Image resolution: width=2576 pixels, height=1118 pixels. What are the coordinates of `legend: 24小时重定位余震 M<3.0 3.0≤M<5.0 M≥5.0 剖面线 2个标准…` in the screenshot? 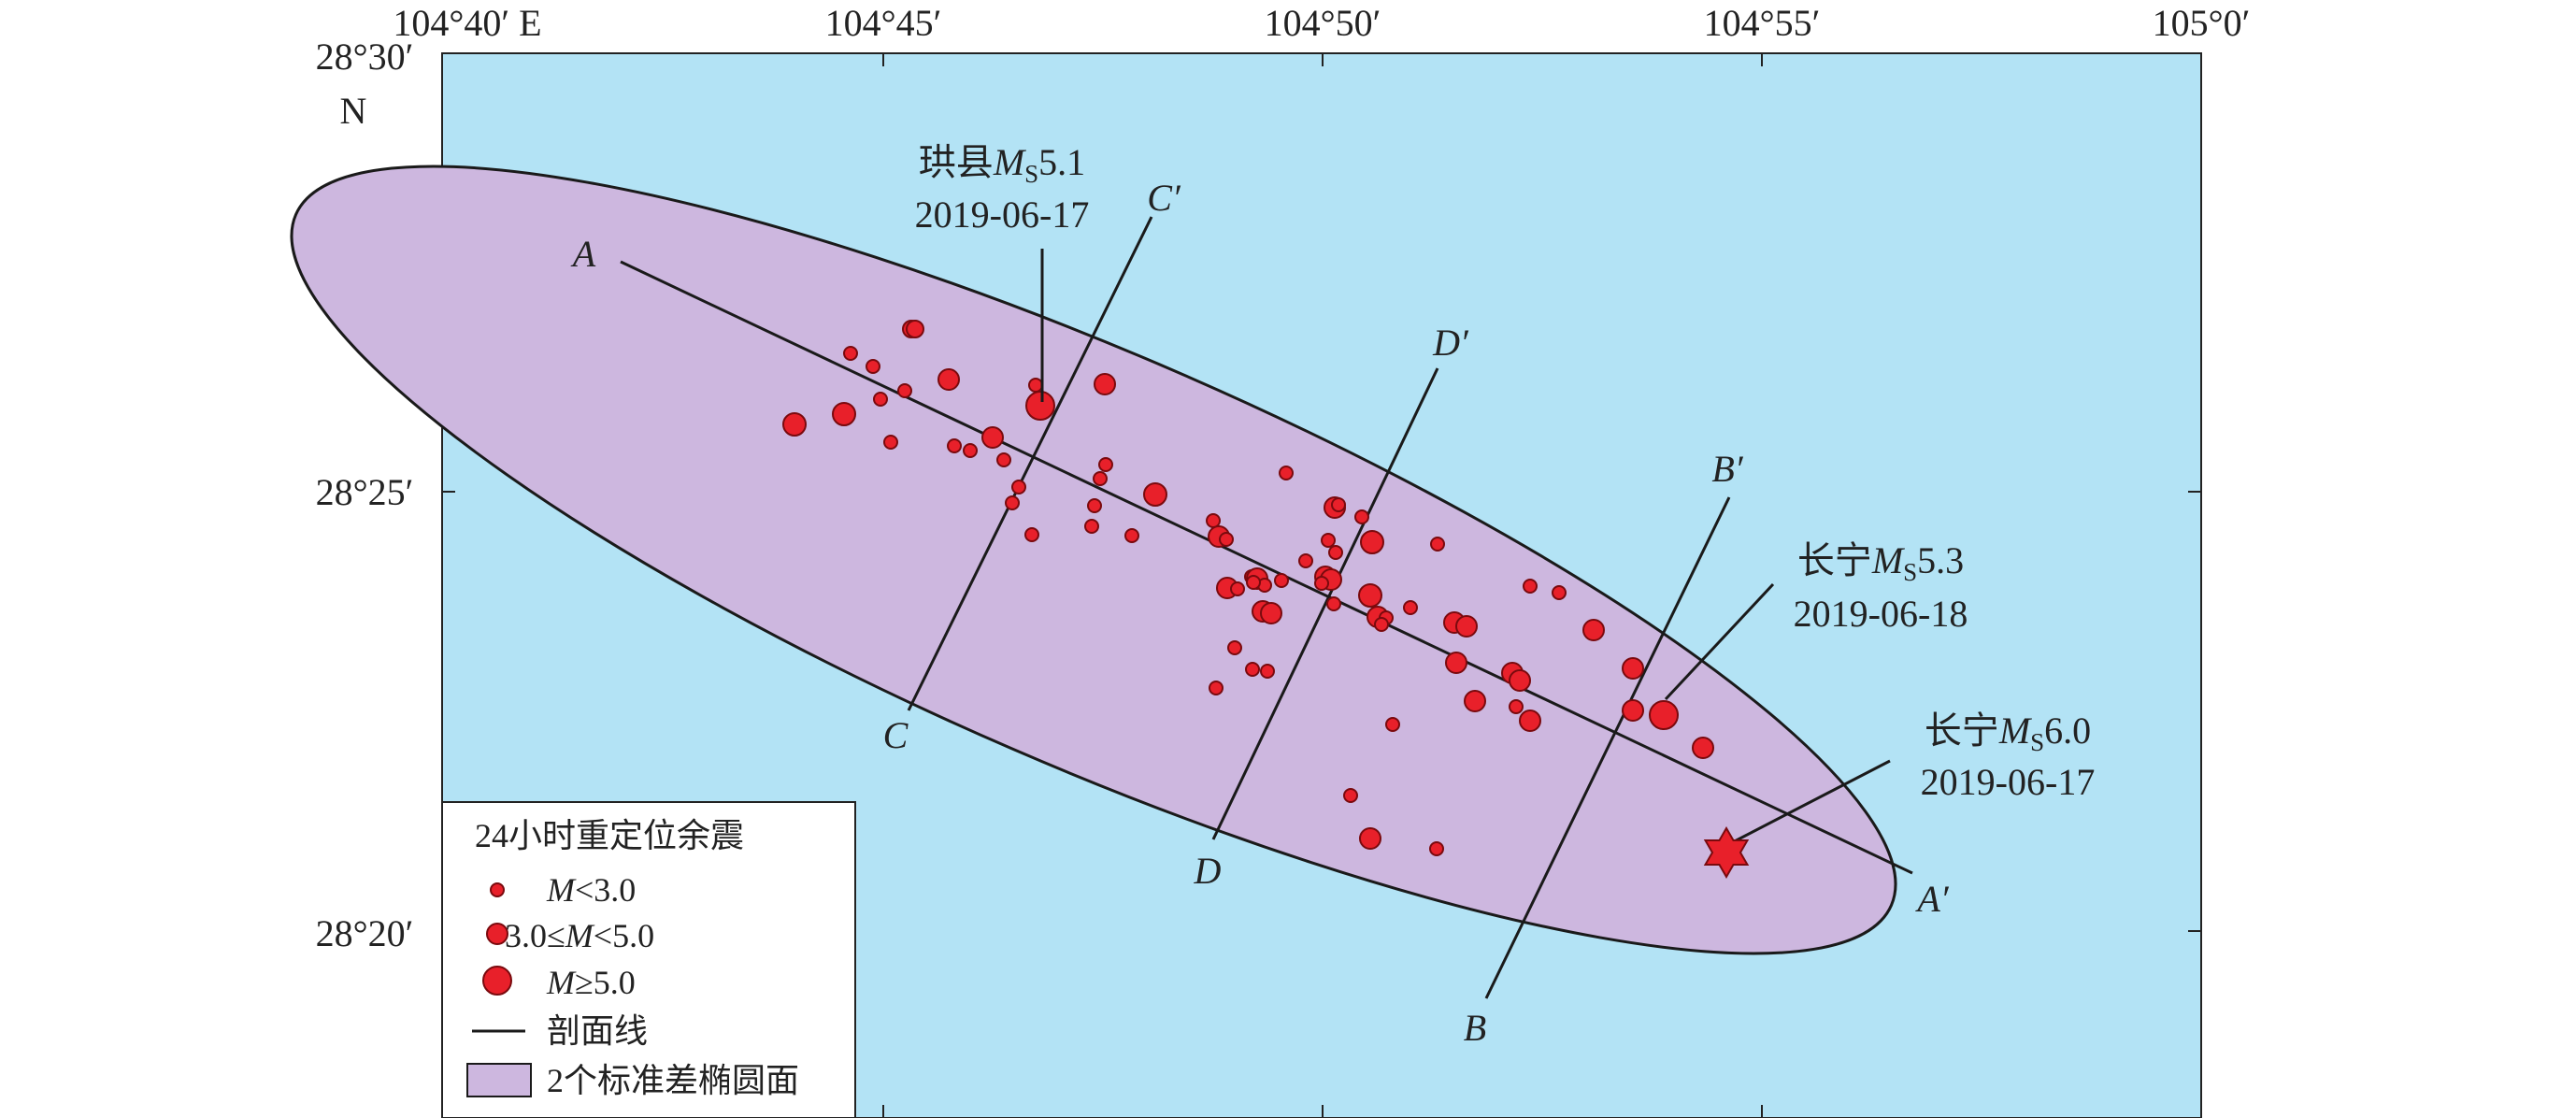 It's located at (648, 959).